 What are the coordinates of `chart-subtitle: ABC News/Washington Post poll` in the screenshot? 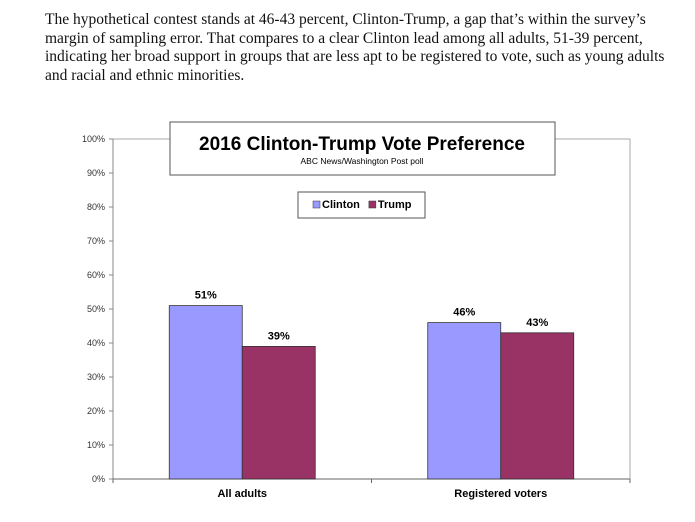 It's located at (362, 161).